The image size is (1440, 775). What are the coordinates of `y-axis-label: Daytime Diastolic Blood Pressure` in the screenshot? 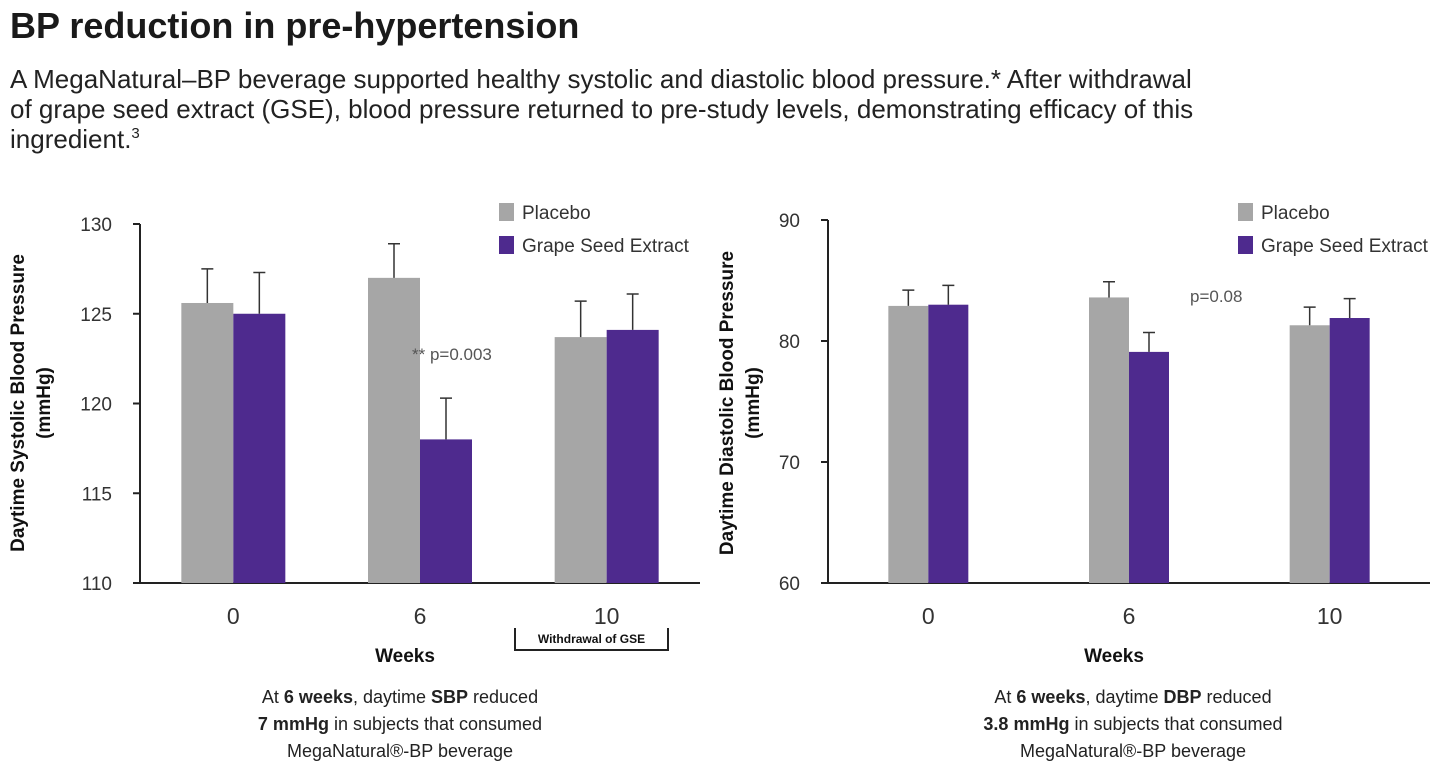 It's located at (727, 403).